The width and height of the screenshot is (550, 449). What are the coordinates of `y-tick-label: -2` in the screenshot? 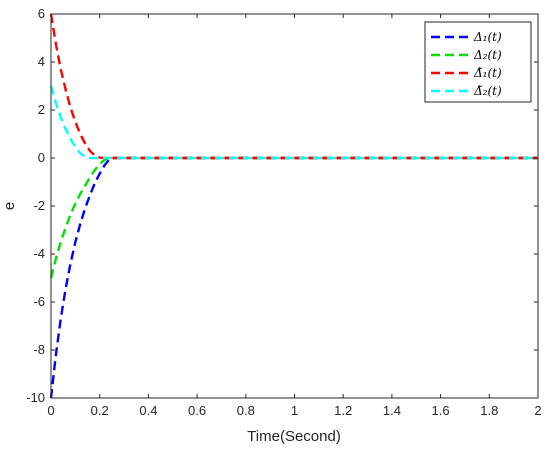 It's located at (39, 205).